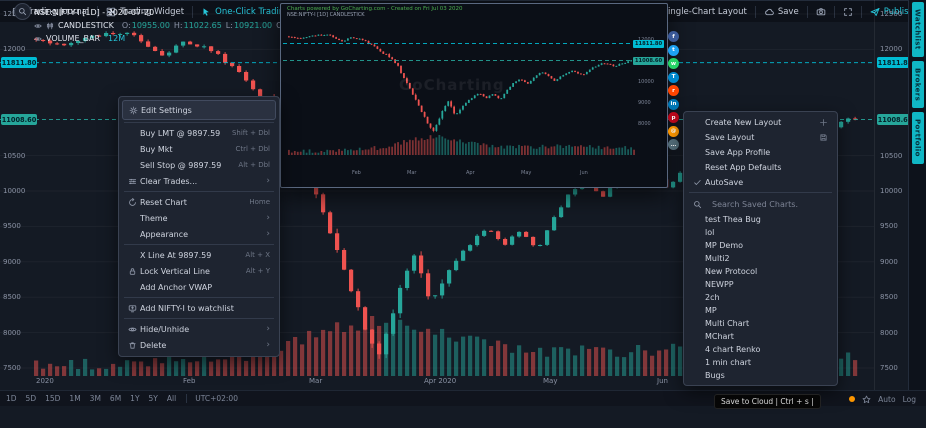  What do you see at coordinates (728, 362) in the screenshot?
I see `saved-chart-label: 1 min chart` at bounding box center [728, 362].